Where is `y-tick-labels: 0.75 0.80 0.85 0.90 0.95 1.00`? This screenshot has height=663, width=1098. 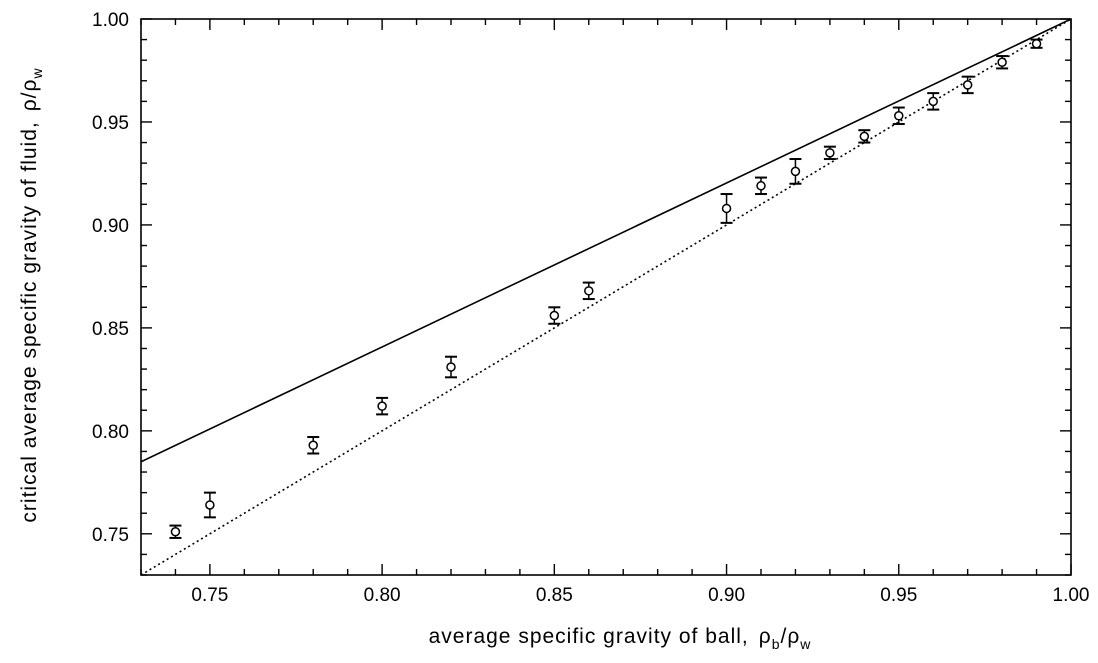
y-tick-labels: 0.75 0.80 0.85 0.90 0.95 1.00 is located at coordinates (110, 278).